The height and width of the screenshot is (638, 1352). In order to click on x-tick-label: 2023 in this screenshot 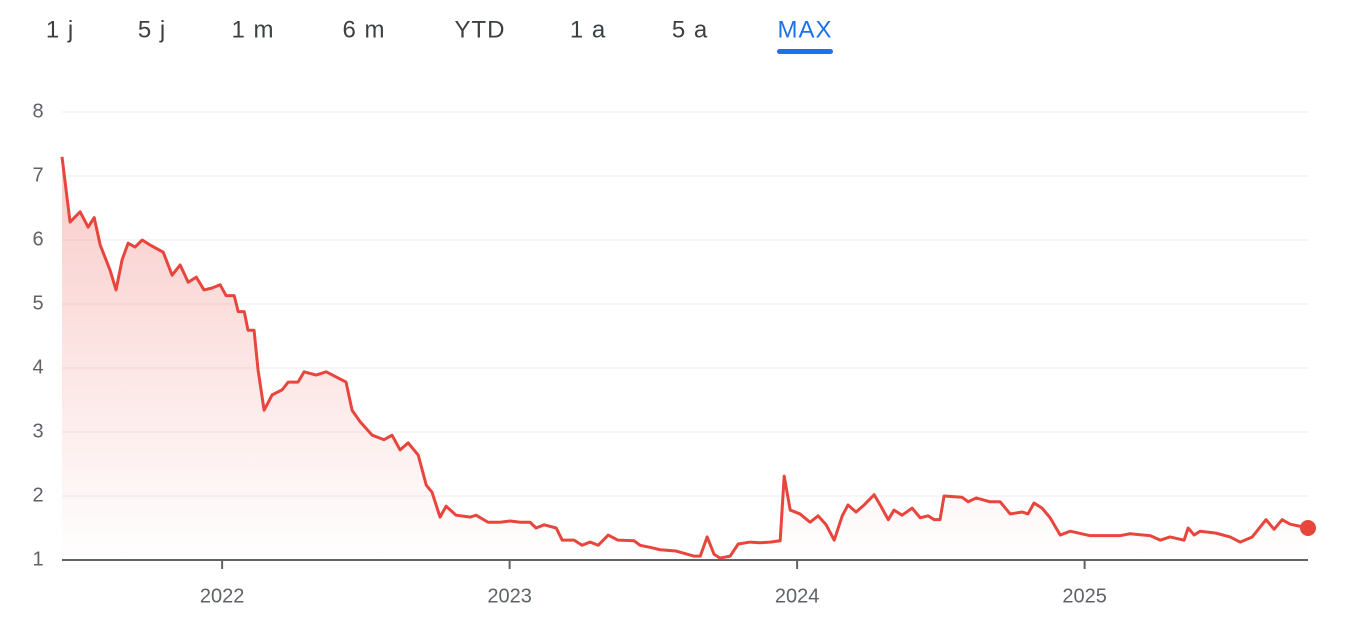, I will do `click(509, 596)`.